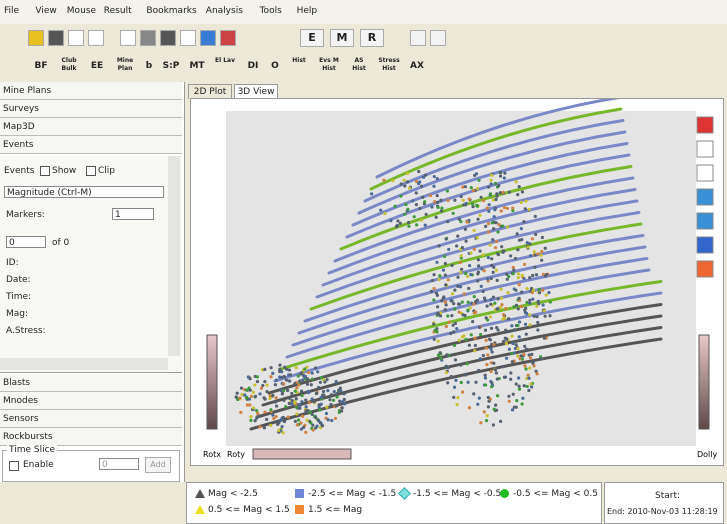 Image resolution: width=727 pixels, height=524 pixels. What do you see at coordinates (12, 11) in the screenshot?
I see `menu-item: File` at bounding box center [12, 11].